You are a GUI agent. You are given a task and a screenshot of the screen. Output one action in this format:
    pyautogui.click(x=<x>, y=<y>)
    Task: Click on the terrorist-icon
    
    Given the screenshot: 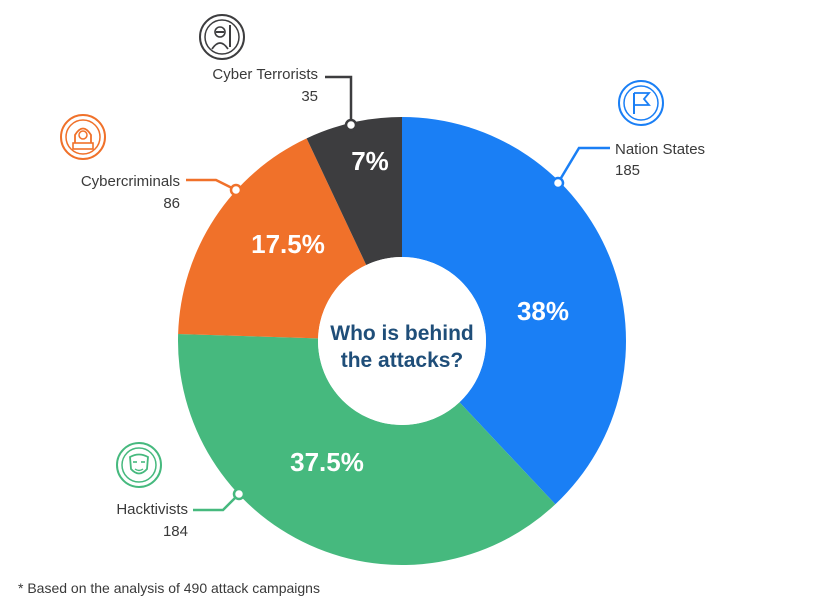 What is the action you would take?
    pyautogui.click(x=222, y=37)
    